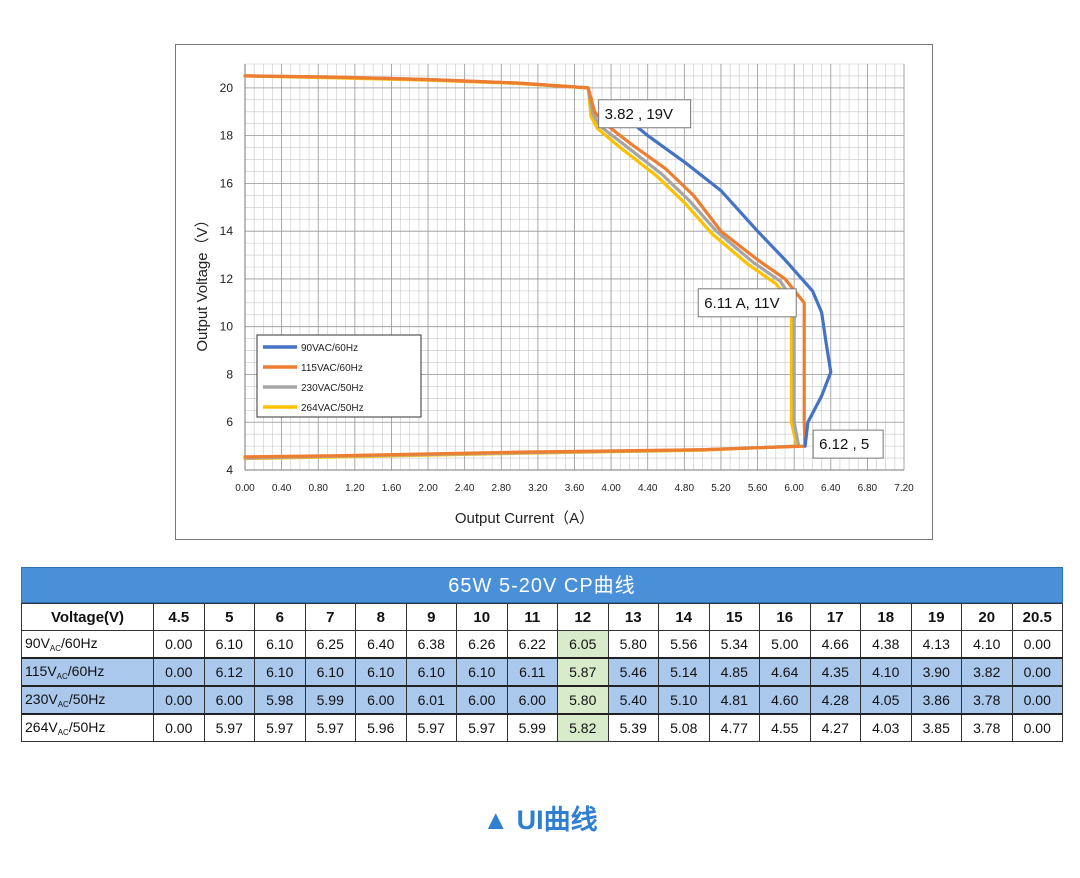 The image size is (1080, 878). I want to click on row-label-frequency: /60Hz, so click(86, 671).